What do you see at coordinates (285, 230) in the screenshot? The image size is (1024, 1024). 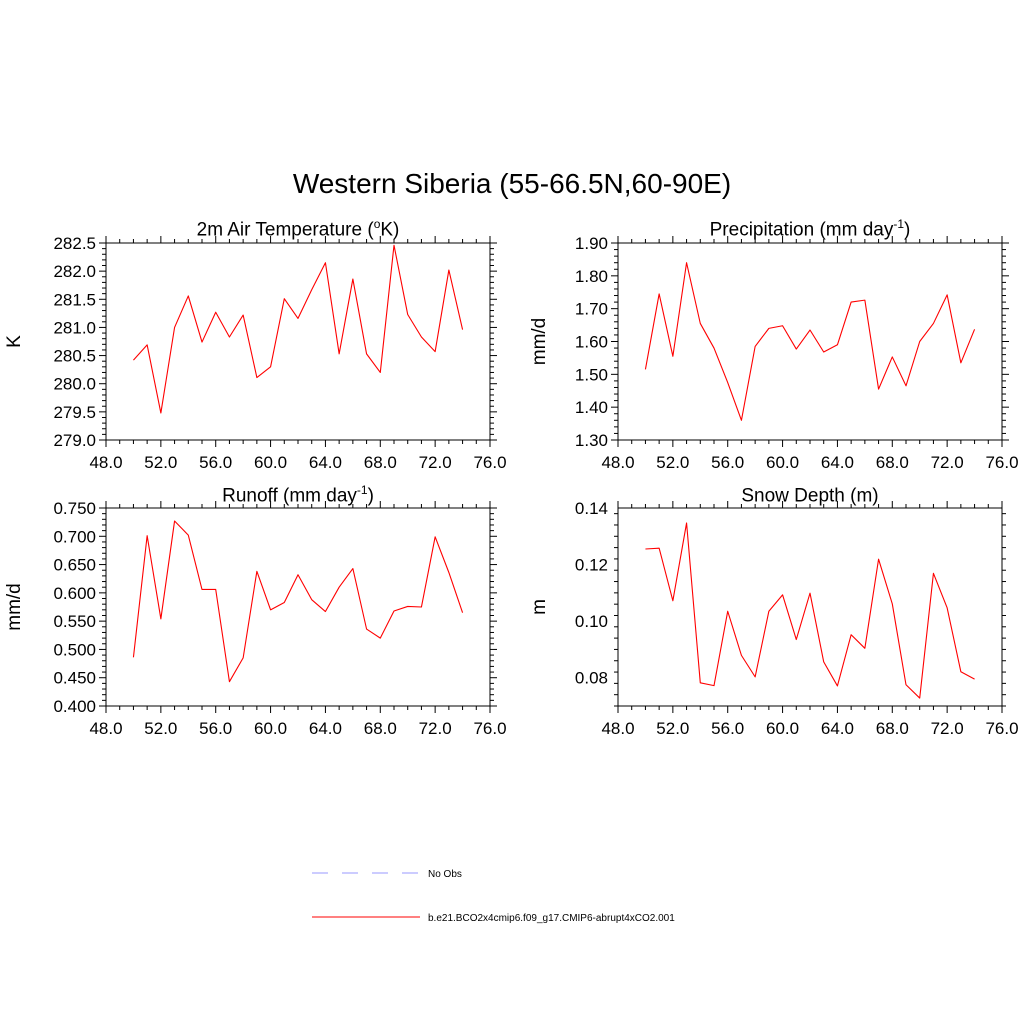 I see `panel-title-temperature-main: 2m Air Temperature (` at bounding box center [285, 230].